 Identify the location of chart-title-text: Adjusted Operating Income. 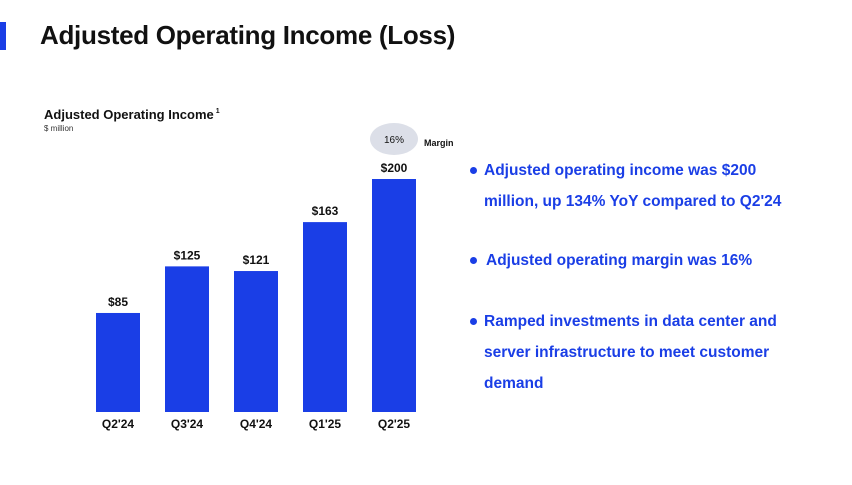
(129, 114).